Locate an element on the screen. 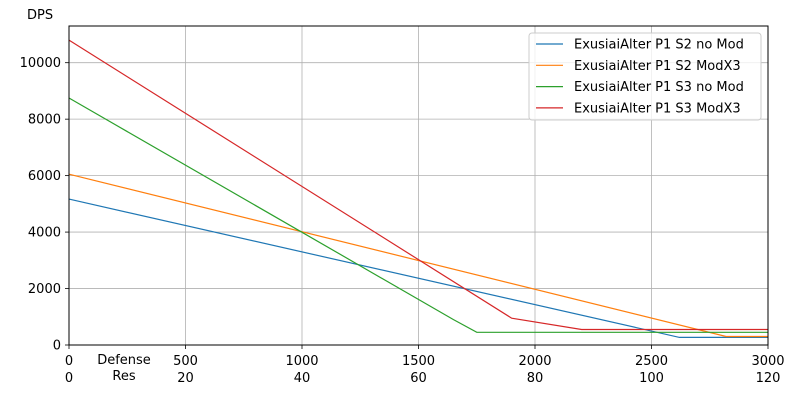  legend-box is located at coordinates (645, 76).